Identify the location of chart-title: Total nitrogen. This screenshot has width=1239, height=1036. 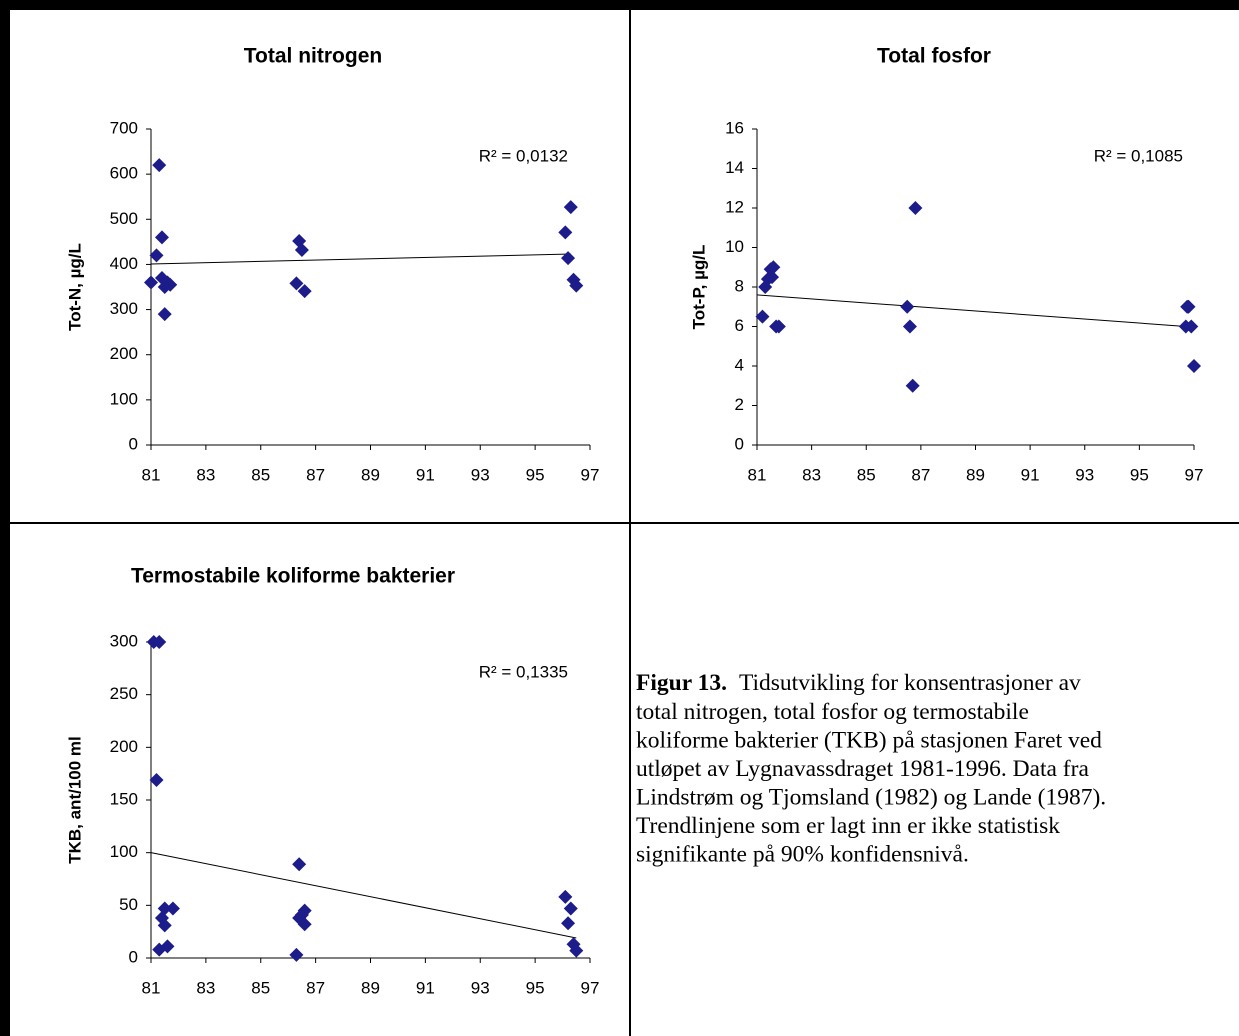
(313, 56).